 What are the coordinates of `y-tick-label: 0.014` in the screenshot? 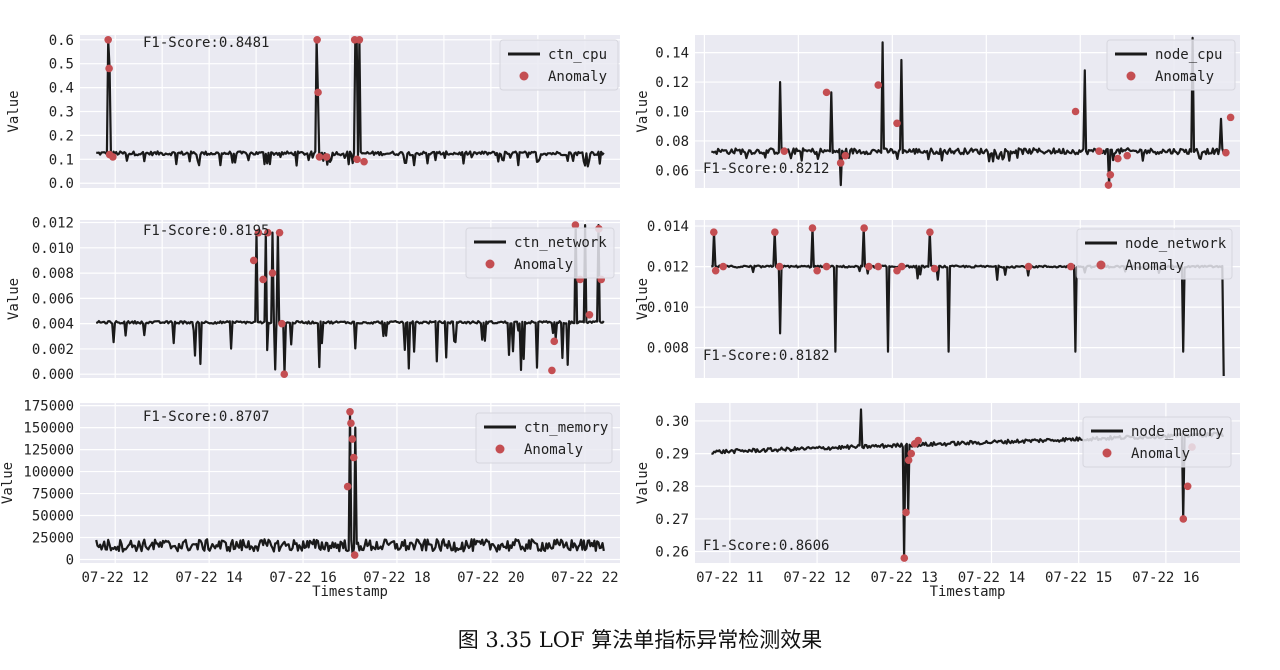 It's located at (668, 227).